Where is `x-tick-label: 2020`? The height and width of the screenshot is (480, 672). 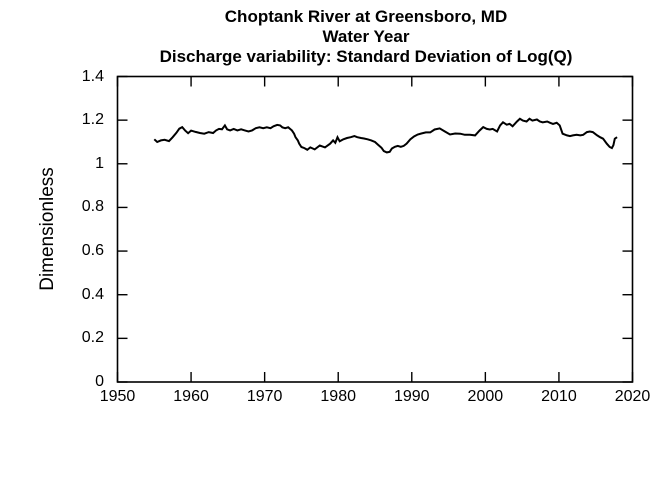
x-tick-label: 2020 is located at coordinates (632, 396).